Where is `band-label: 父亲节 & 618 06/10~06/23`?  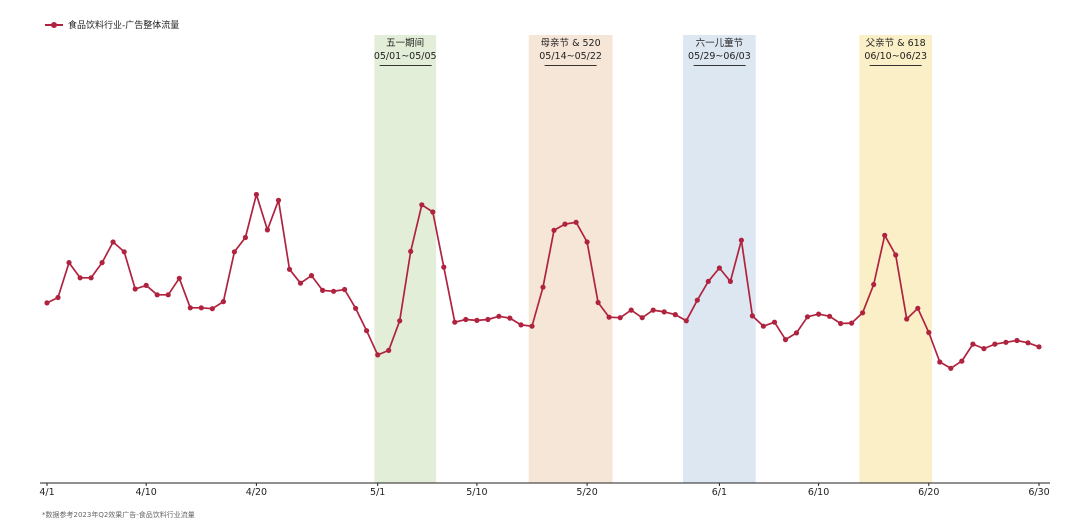
band-label: 父亲节 & 618 06/10~06/23 is located at coordinates (895, 51).